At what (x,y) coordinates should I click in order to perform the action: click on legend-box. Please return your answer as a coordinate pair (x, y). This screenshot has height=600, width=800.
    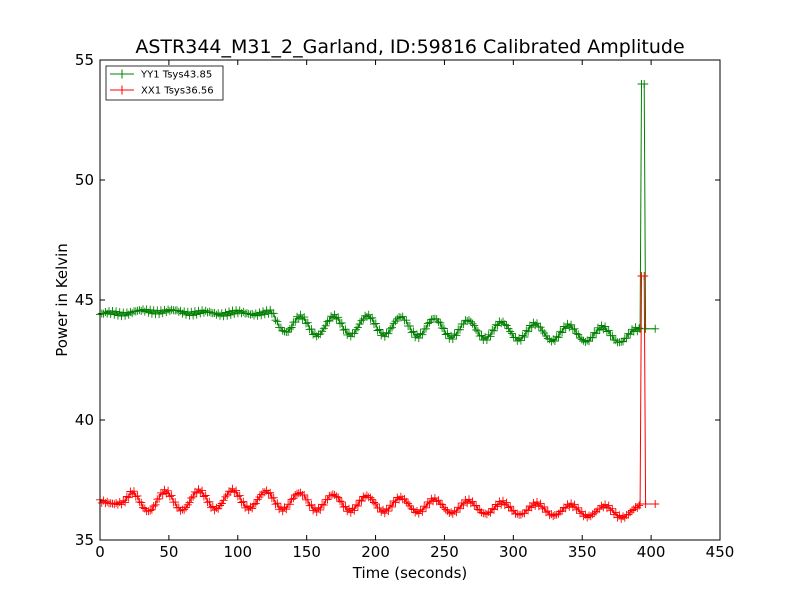
    Looking at the image, I should click on (164, 83).